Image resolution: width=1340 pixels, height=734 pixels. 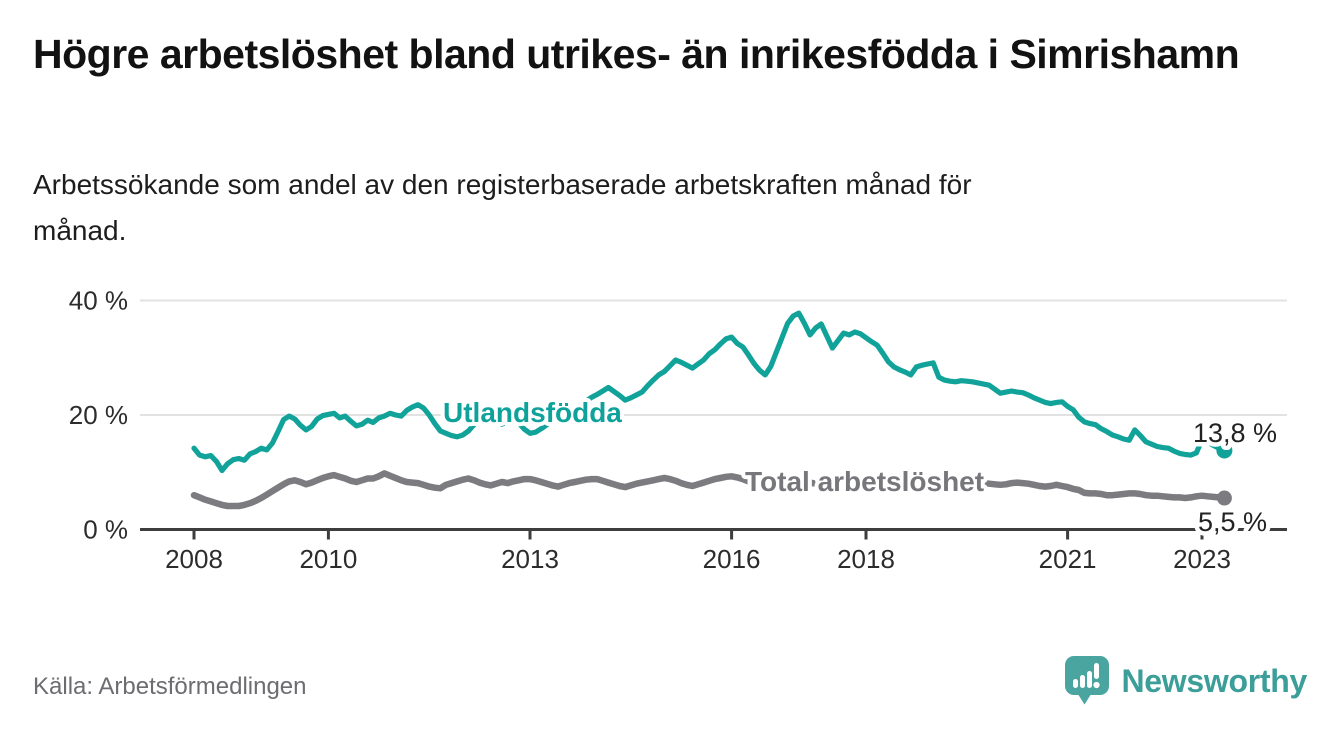 What do you see at coordinates (1086, 680) in the screenshot?
I see `newsworthy-bubble-icon` at bounding box center [1086, 680].